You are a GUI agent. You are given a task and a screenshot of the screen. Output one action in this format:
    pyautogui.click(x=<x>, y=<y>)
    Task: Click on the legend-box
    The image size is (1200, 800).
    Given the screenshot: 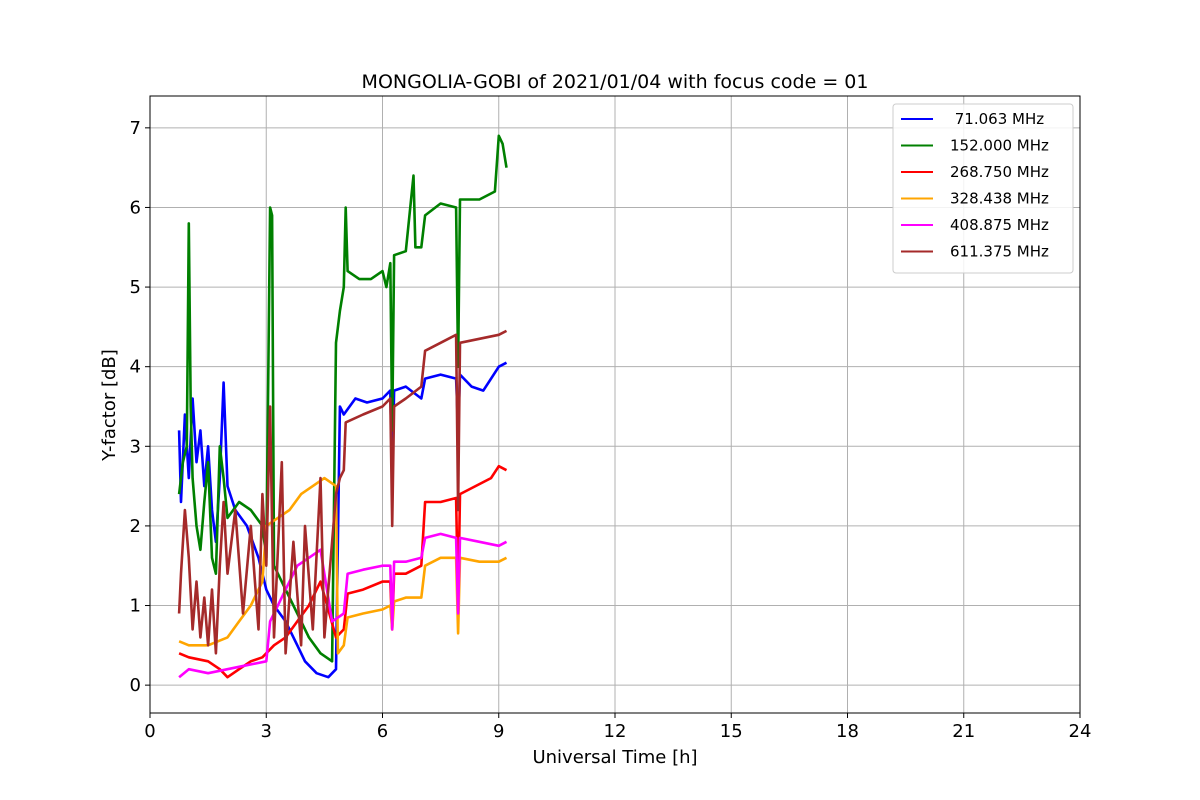 What is the action you would take?
    pyautogui.click(x=983, y=188)
    